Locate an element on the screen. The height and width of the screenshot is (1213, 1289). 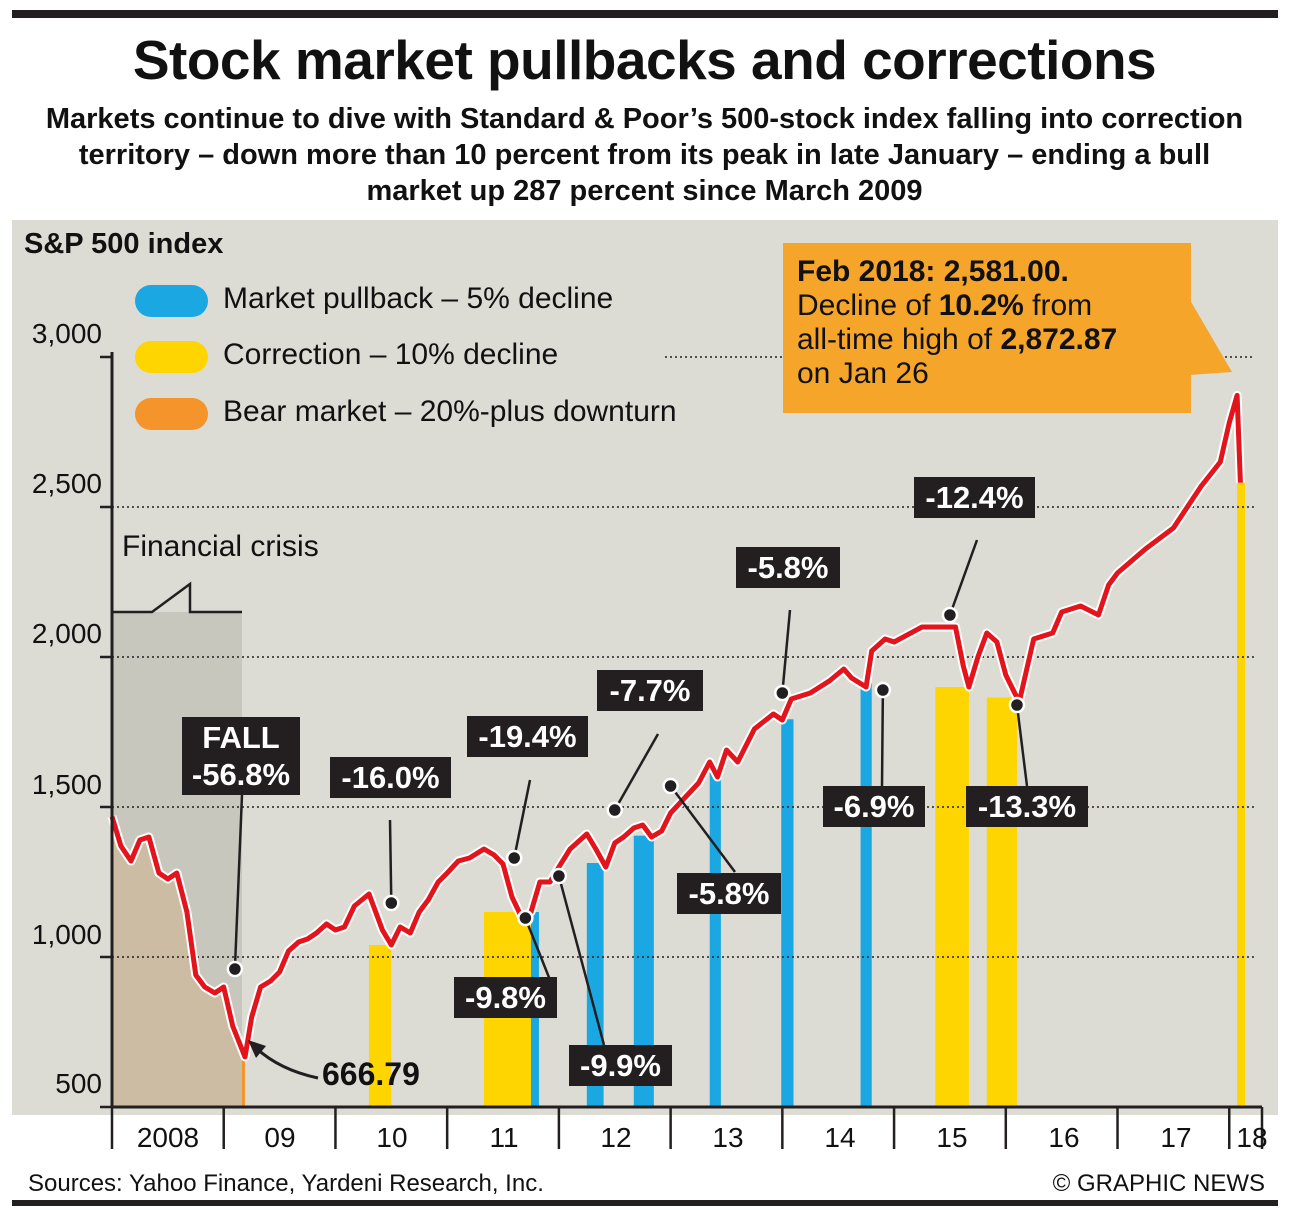
crisis-bracket is located at coordinates (177, 597).